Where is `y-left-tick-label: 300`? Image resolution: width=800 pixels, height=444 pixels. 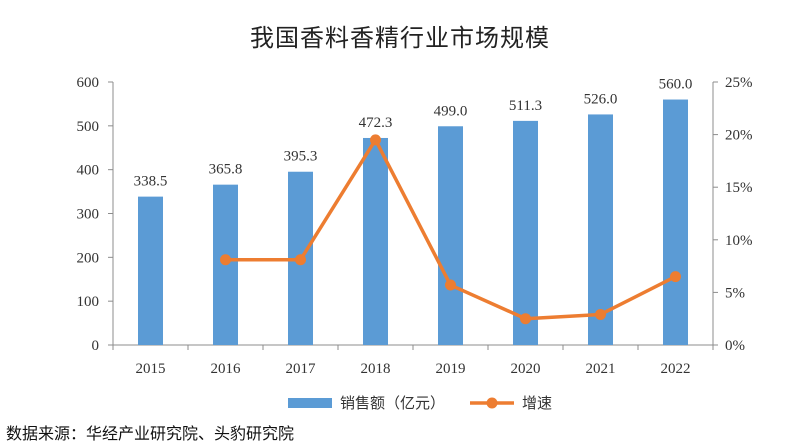
y-left-tick-label: 300 is located at coordinates (88, 215).